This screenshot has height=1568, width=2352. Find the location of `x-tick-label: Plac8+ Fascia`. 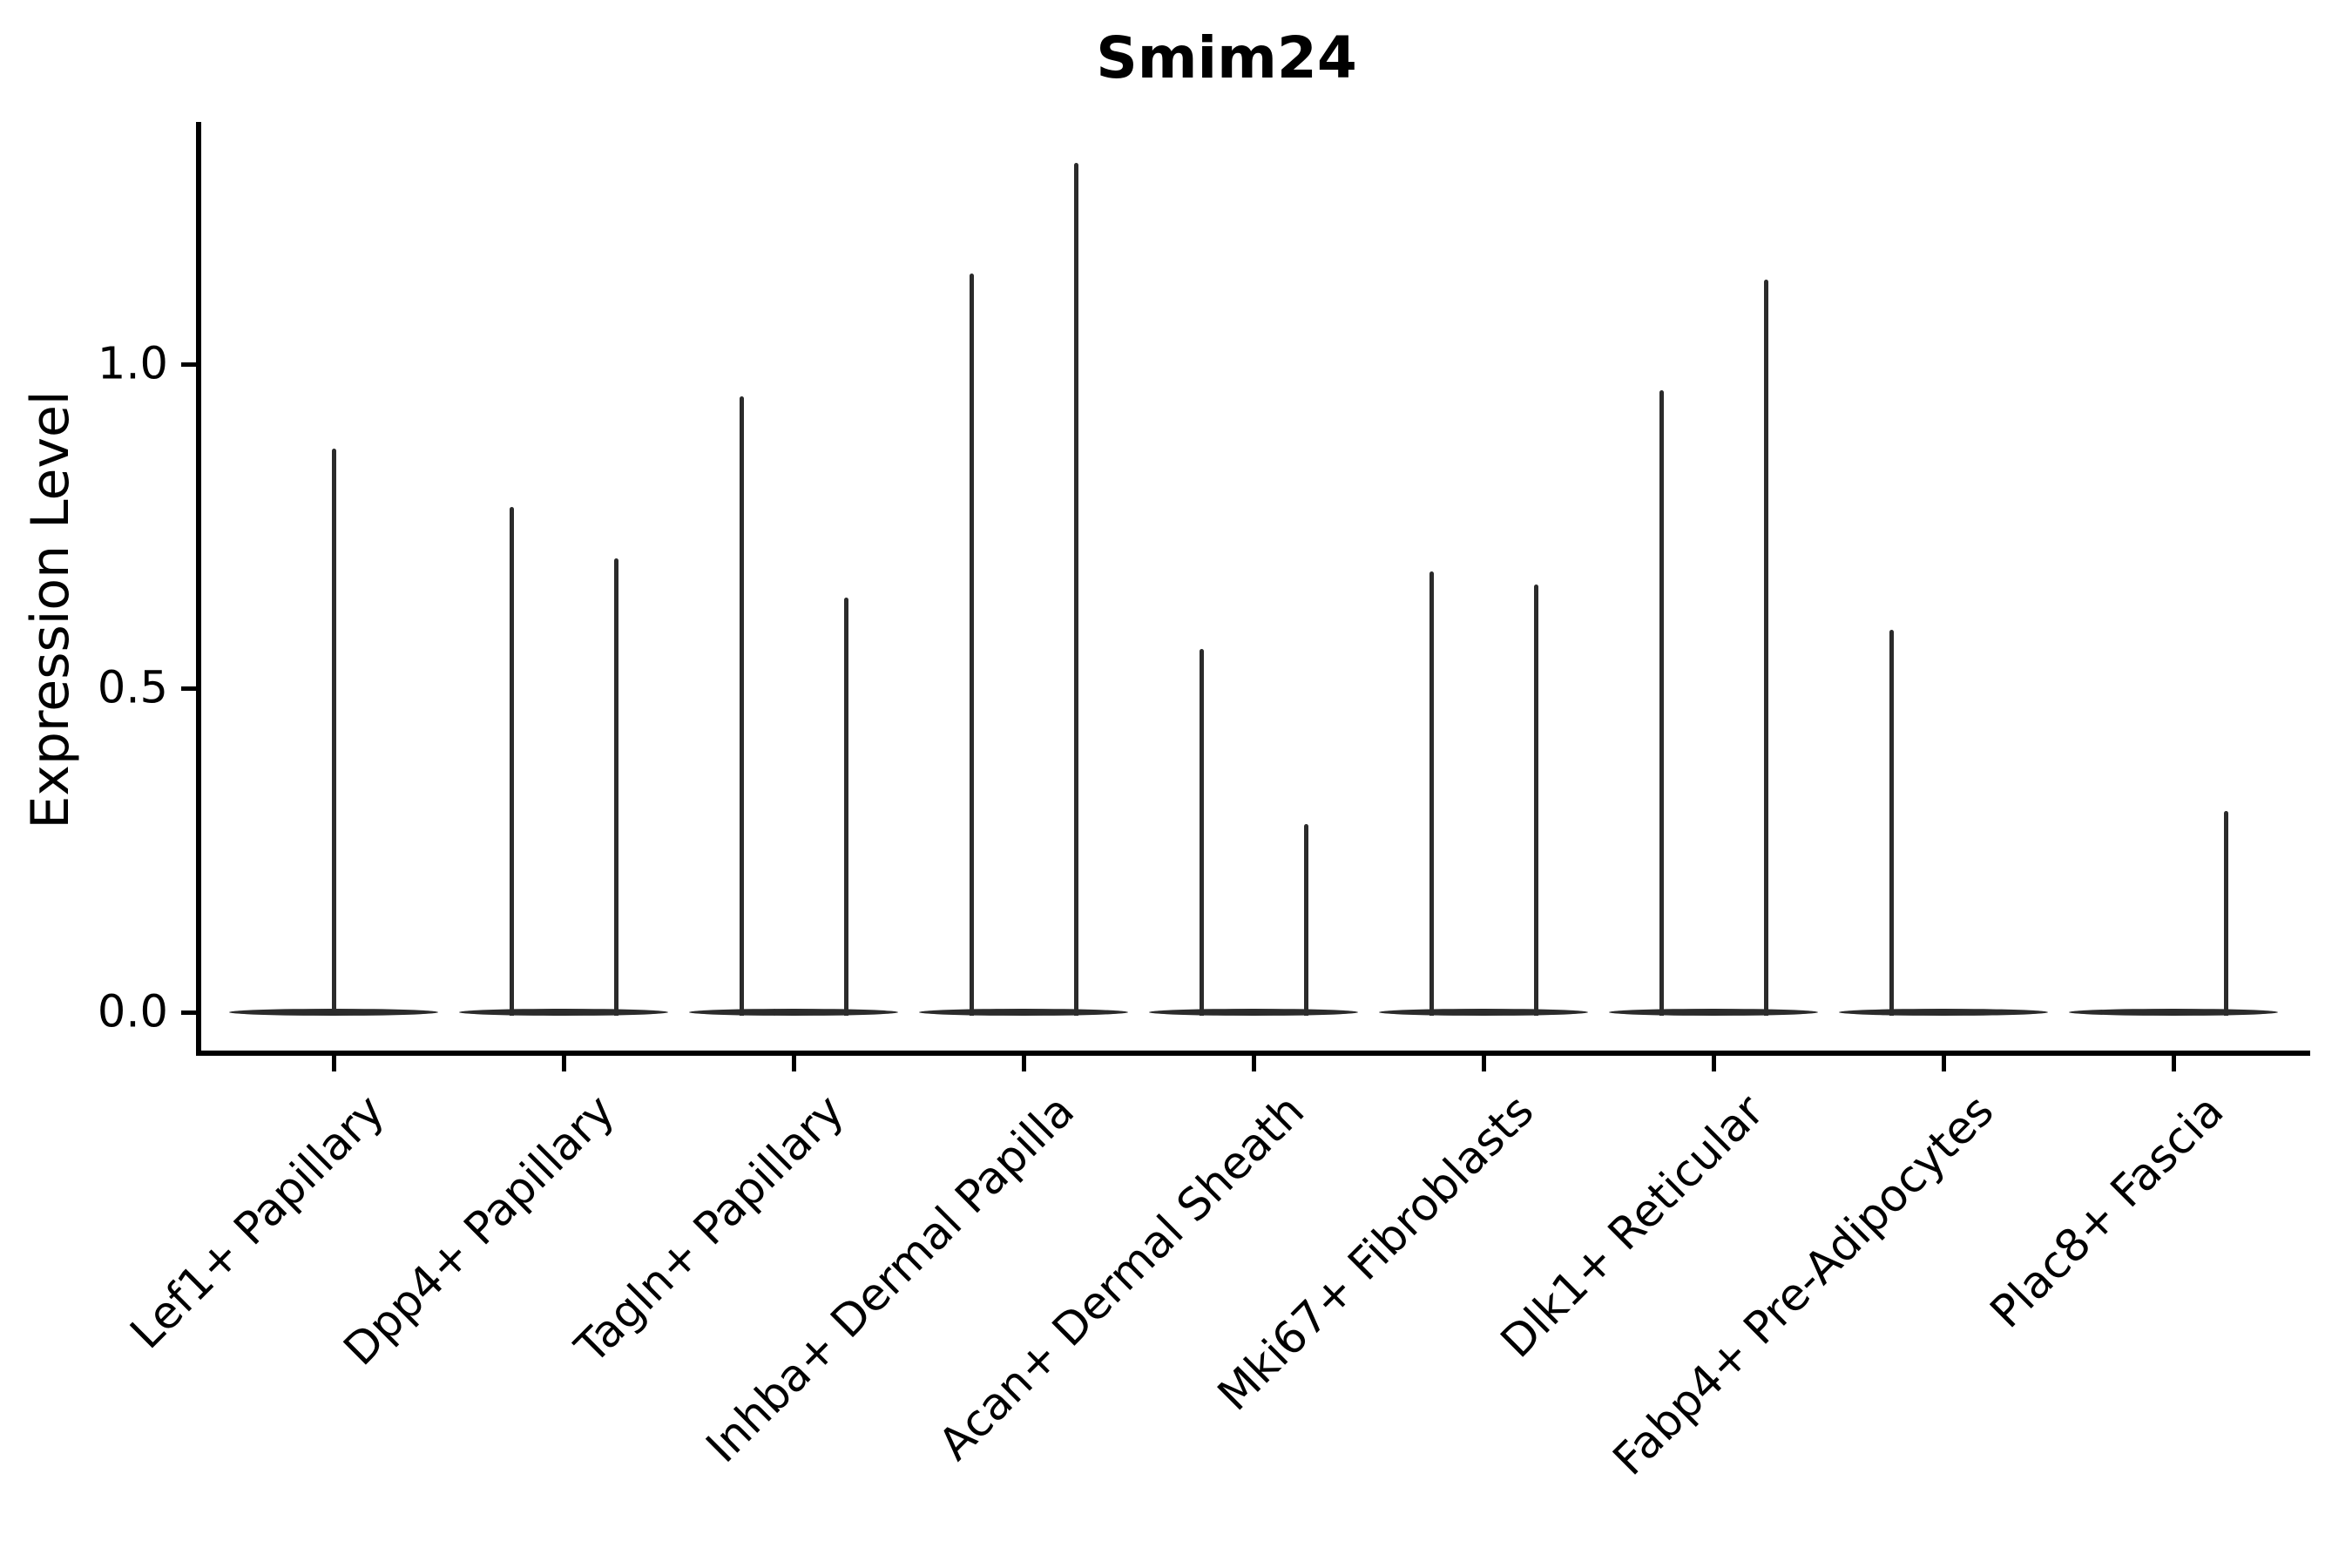

x-tick-label: Plac8+ Fascia is located at coordinates (2107, 1212).